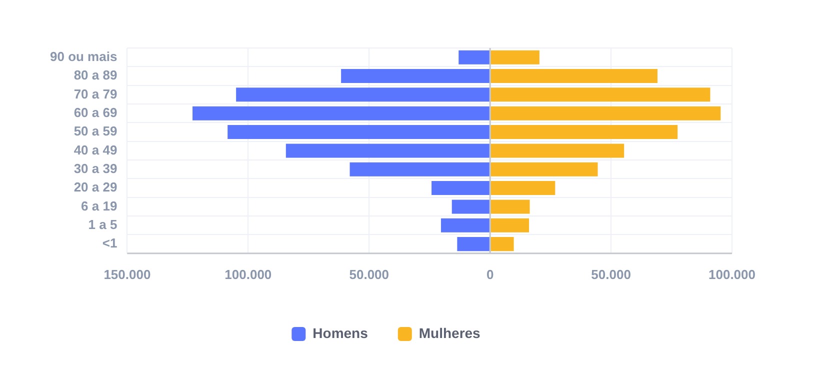 The width and height of the screenshot is (832, 375). I want to click on y-tick-label: 80 a 89, so click(96, 75).